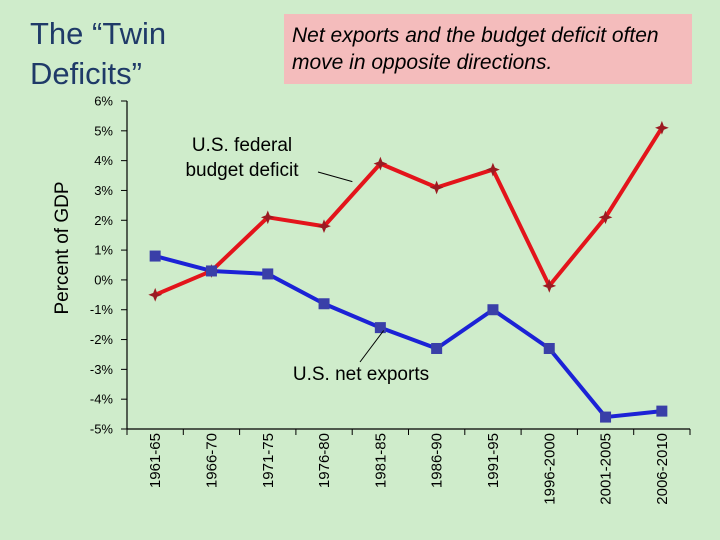 The height and width of the screenshot is (540, 720). I want to click on x-tick-label: 1991-95, so click(493, 460).